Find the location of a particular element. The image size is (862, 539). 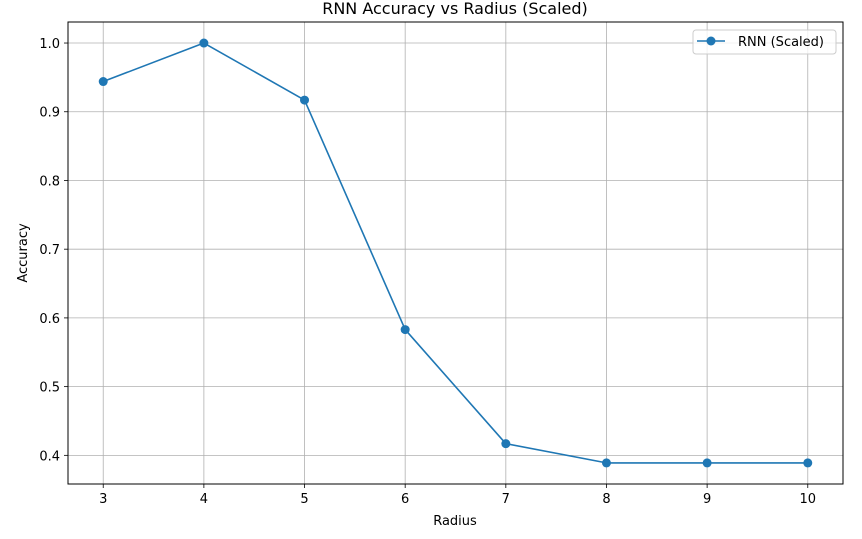

x-axis-label: Radius is located at coordinates (455, 521).